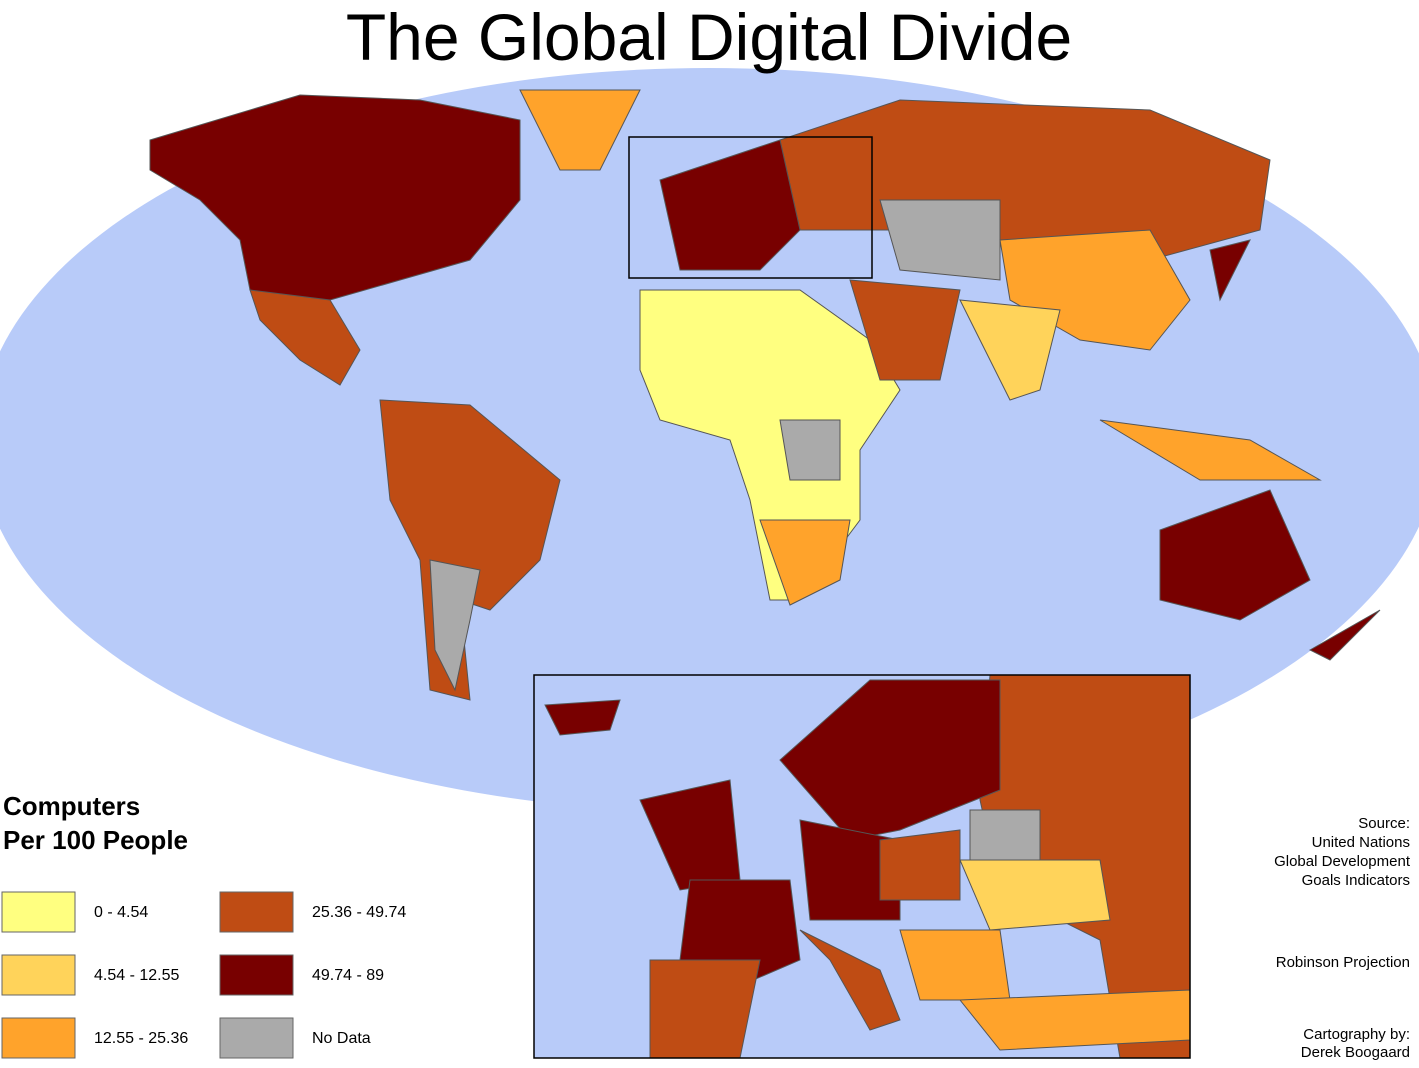 The height and width of the screenshot is (1068, 1419). What do you see at coordinates (582, 717) in the screenshot?
I see `inset-iceland` at bounding box center [582, 717].